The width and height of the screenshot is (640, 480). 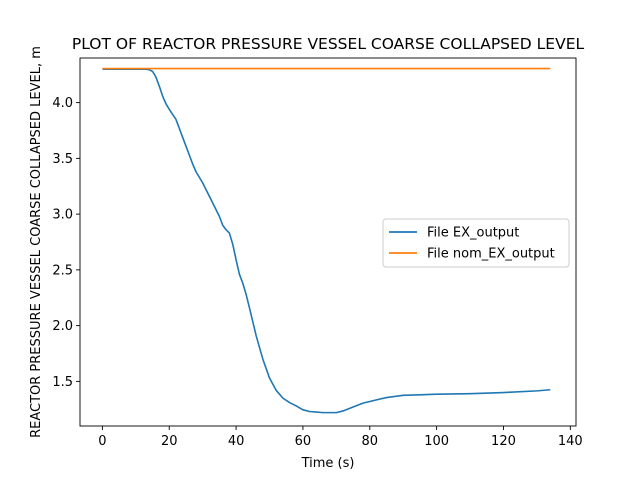 I want to click on y-tick-label: 2.0, so click(x=62, y=326).